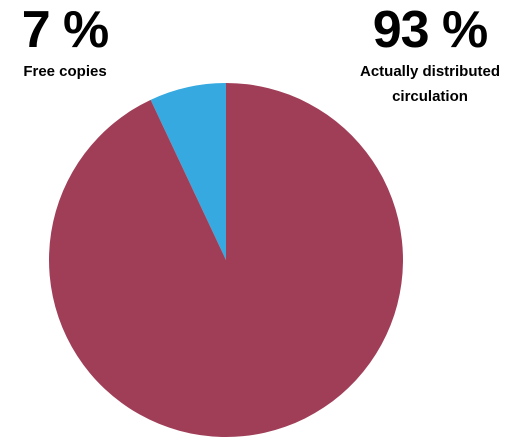 This screenshot has width=527, height=437. What do you see at coordinates (430, 30) in the screenshot?
I see `distributed-circulation-percent: 93 %` at bounding box center [430, 30].